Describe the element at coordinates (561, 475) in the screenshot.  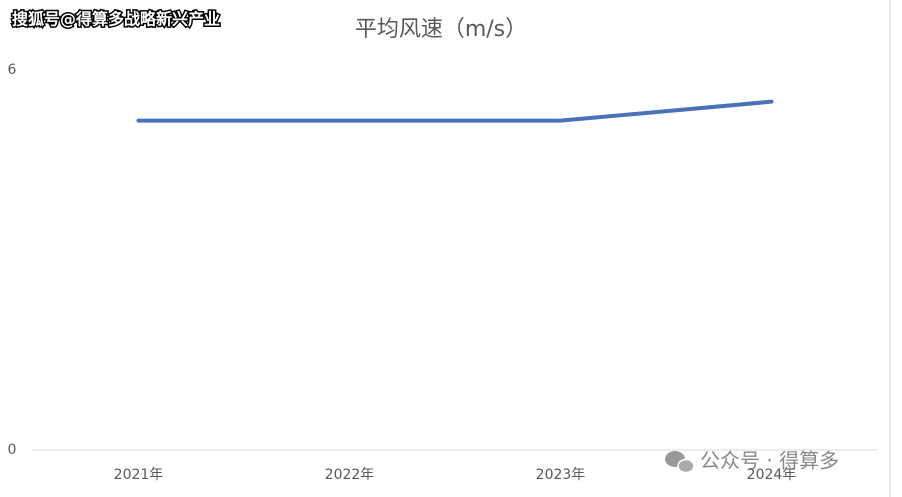
I see `x-tick-label: 2023年` at that location.